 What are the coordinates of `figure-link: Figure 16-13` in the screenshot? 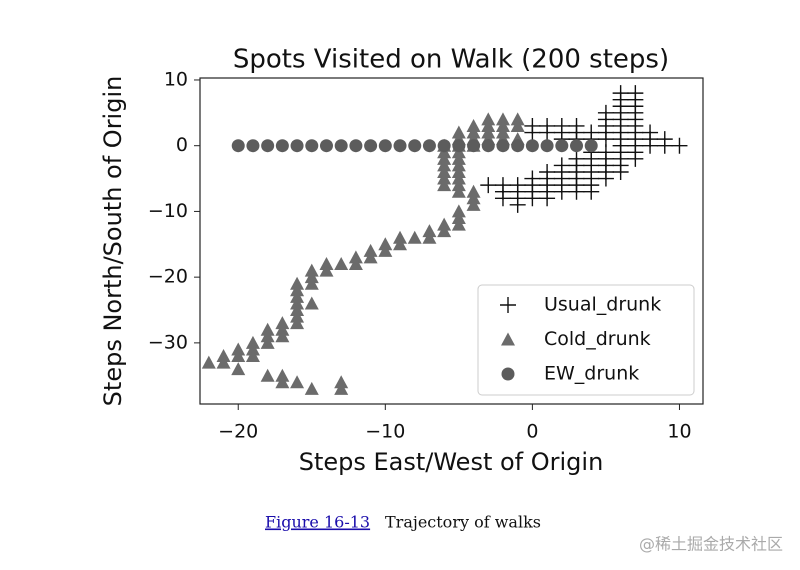 It's located at (317, 522).